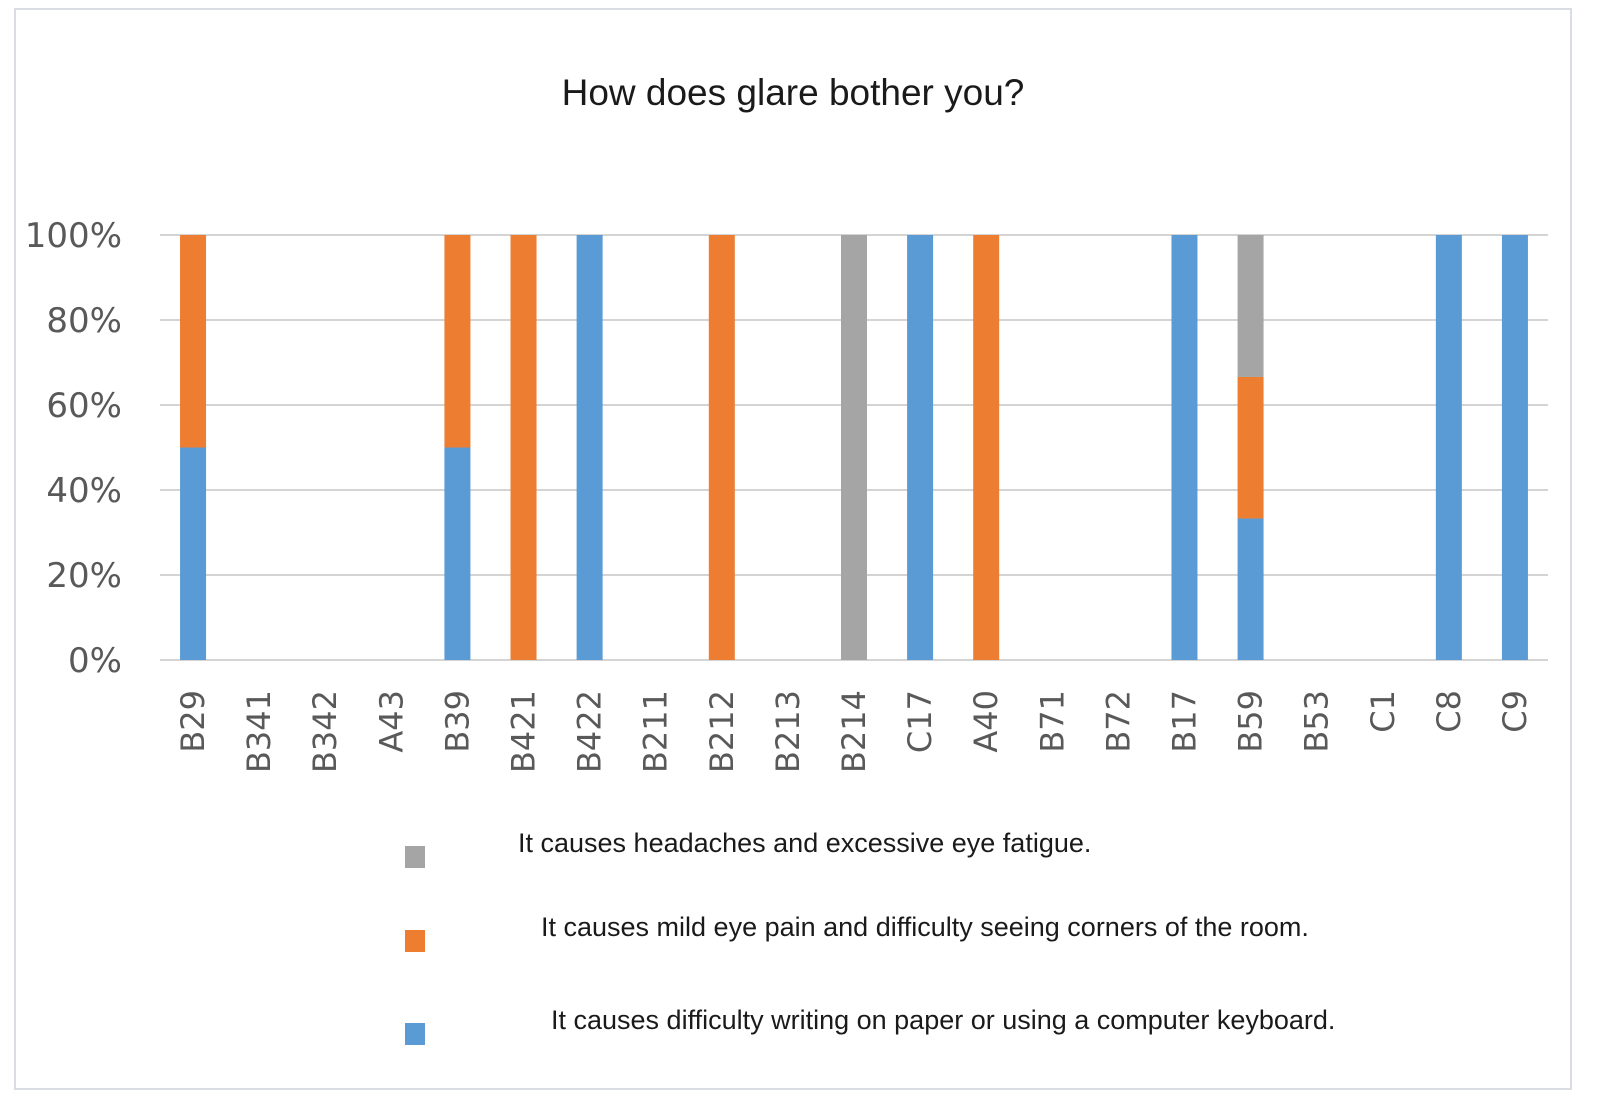 This screenshot has width=1600, height=1106. What do you see at coordinates (722, 731) in the screenshot?
I see `x-tick-label: B212` at bounding box center [722, 731].